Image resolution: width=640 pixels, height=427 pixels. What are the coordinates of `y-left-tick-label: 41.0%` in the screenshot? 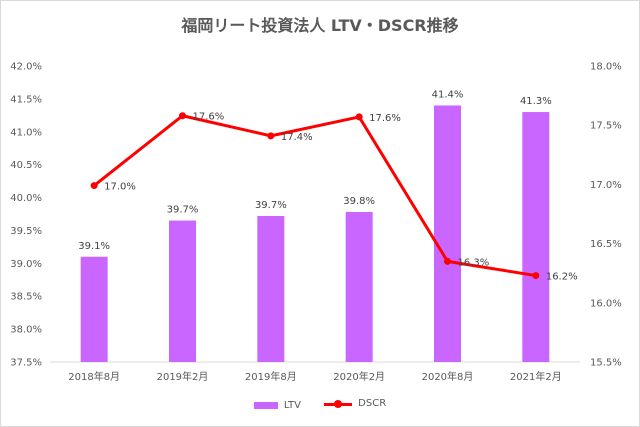 It's located at (26, 132).